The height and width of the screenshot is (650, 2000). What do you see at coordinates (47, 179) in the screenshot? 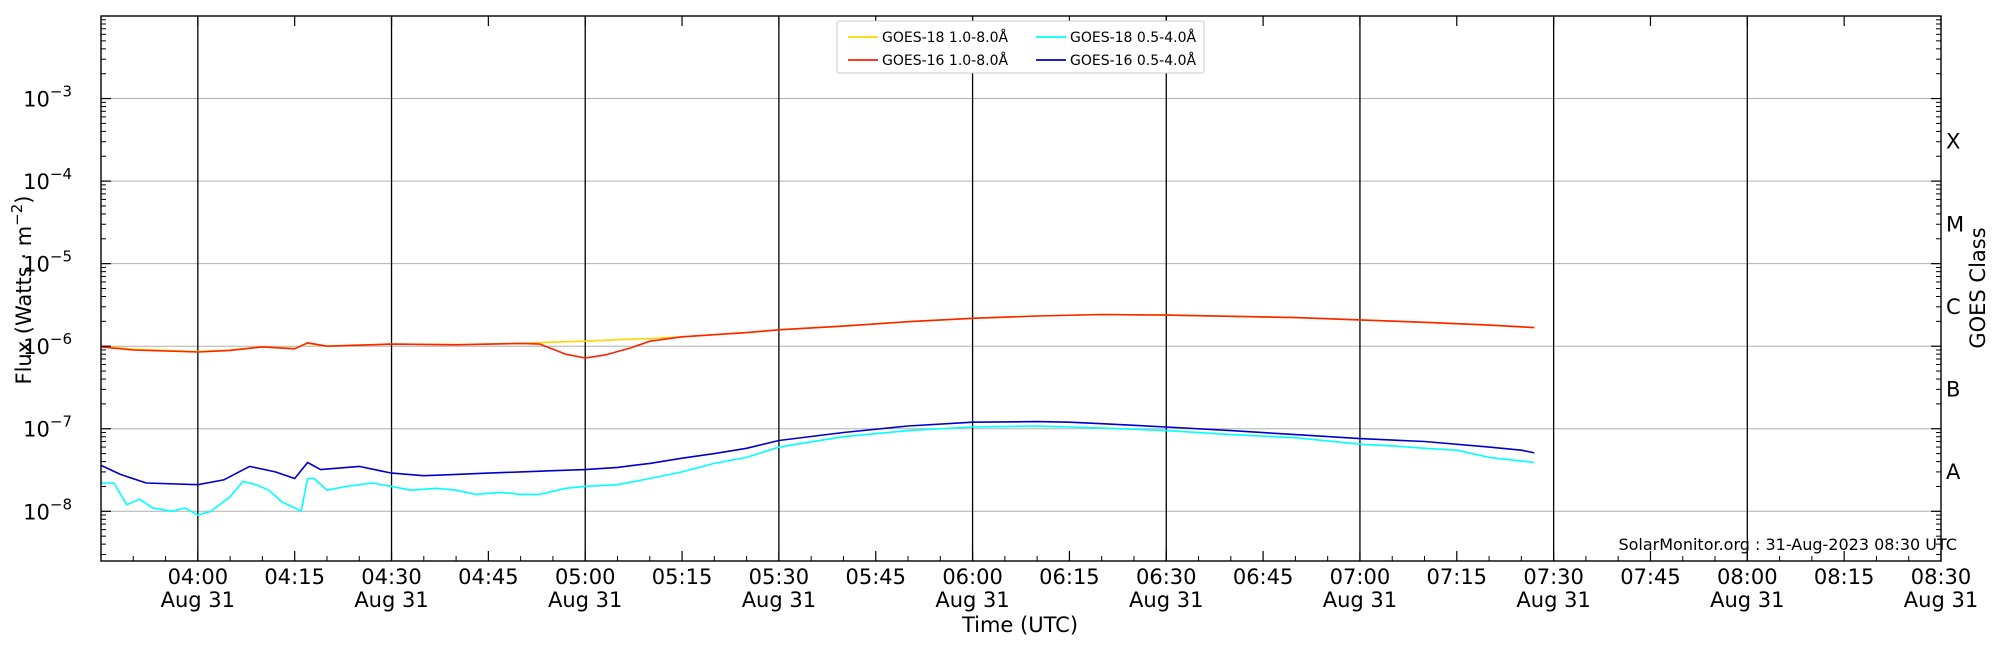
I see `y-tick-label: 10⁻⁴` at bounding box center [47, 179].